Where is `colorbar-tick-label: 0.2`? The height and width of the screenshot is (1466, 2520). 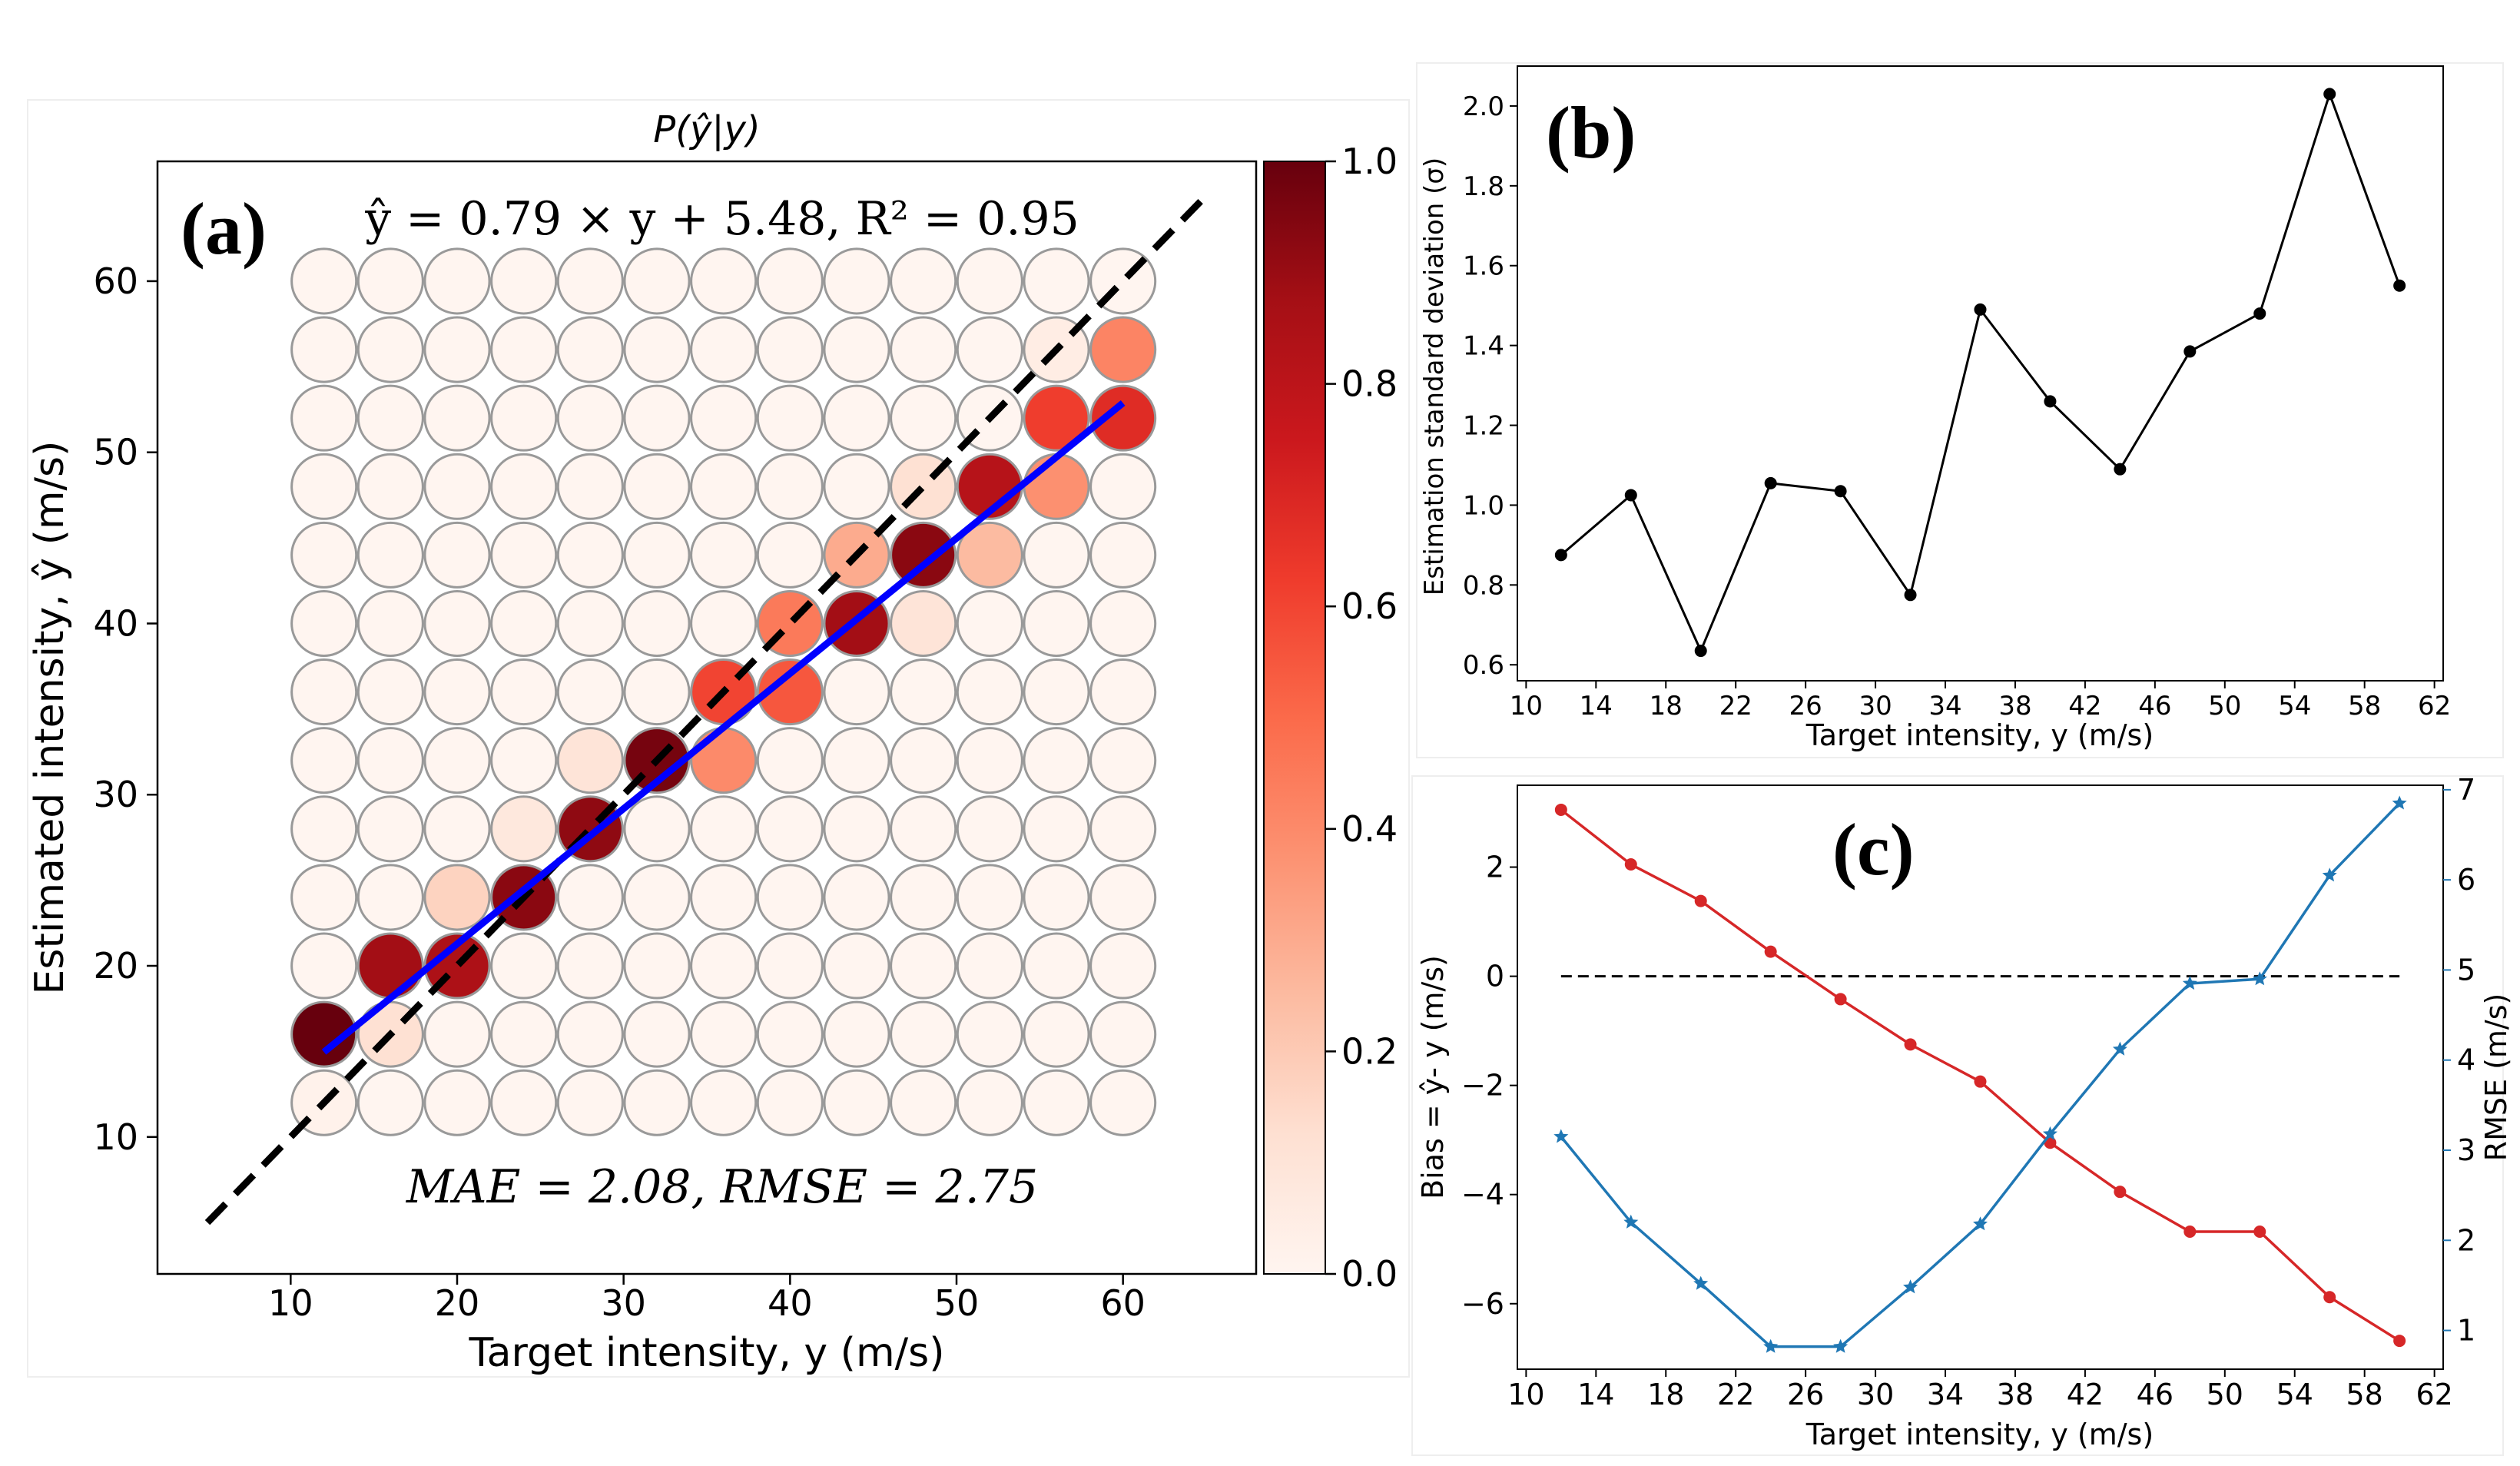 colorbar-tick-label: 0.2 is located at coordinates (1369, 1051).